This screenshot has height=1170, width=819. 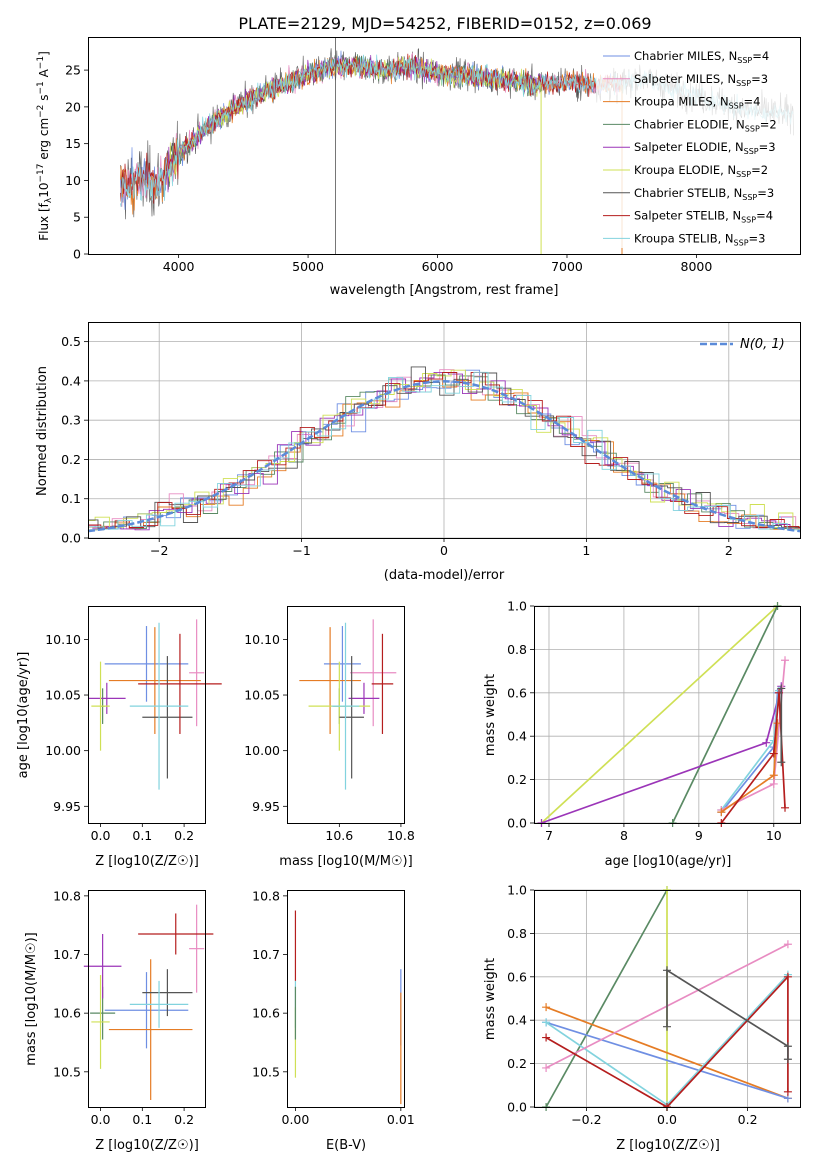 I want to click on age-vs-mass-axes-frame, so click(x=346, y=715).